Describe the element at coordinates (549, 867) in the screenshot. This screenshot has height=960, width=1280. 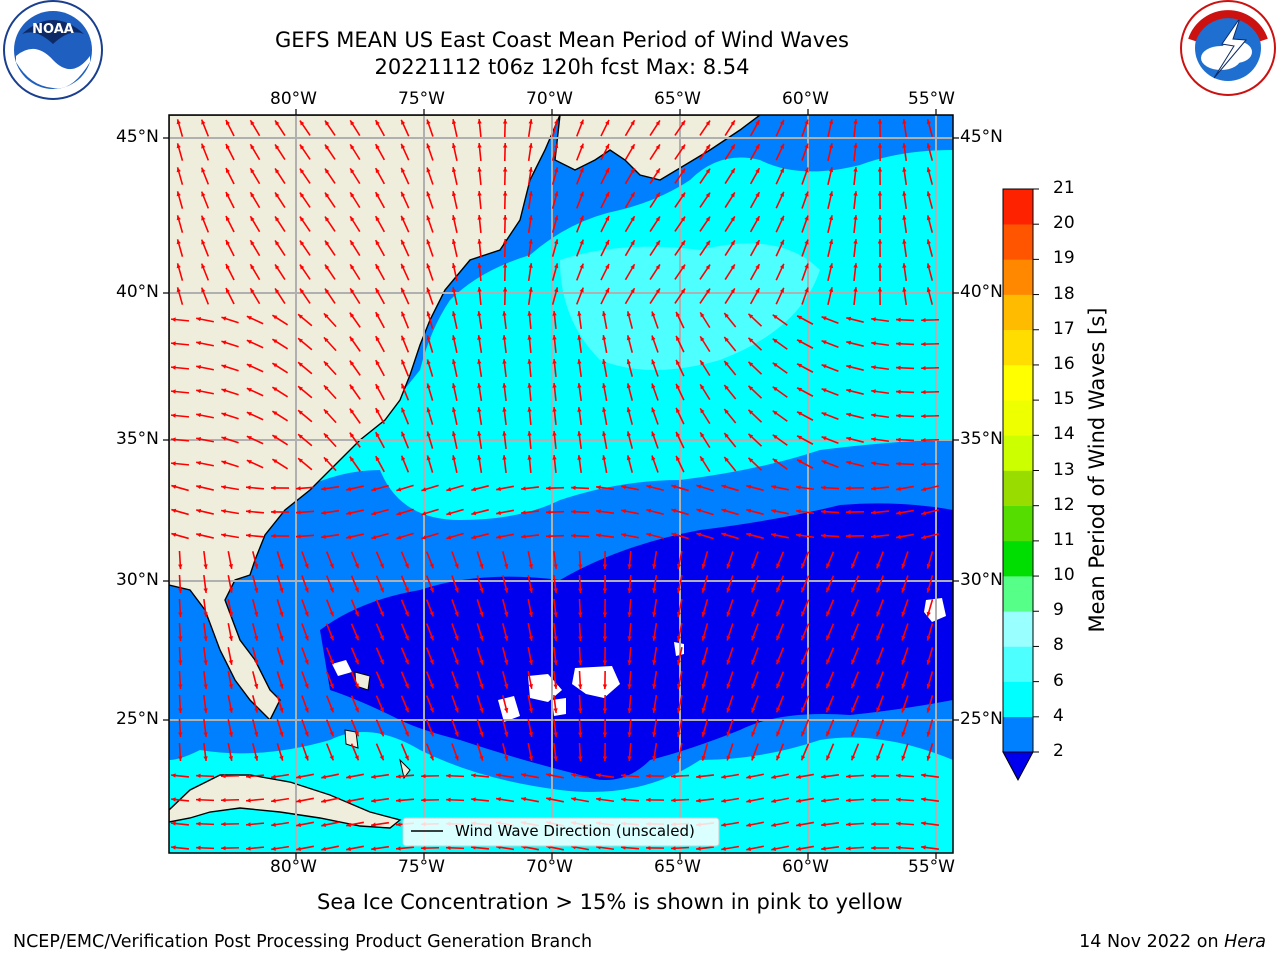
I see `lon-label-bottom-70w: 70°W` at that location.